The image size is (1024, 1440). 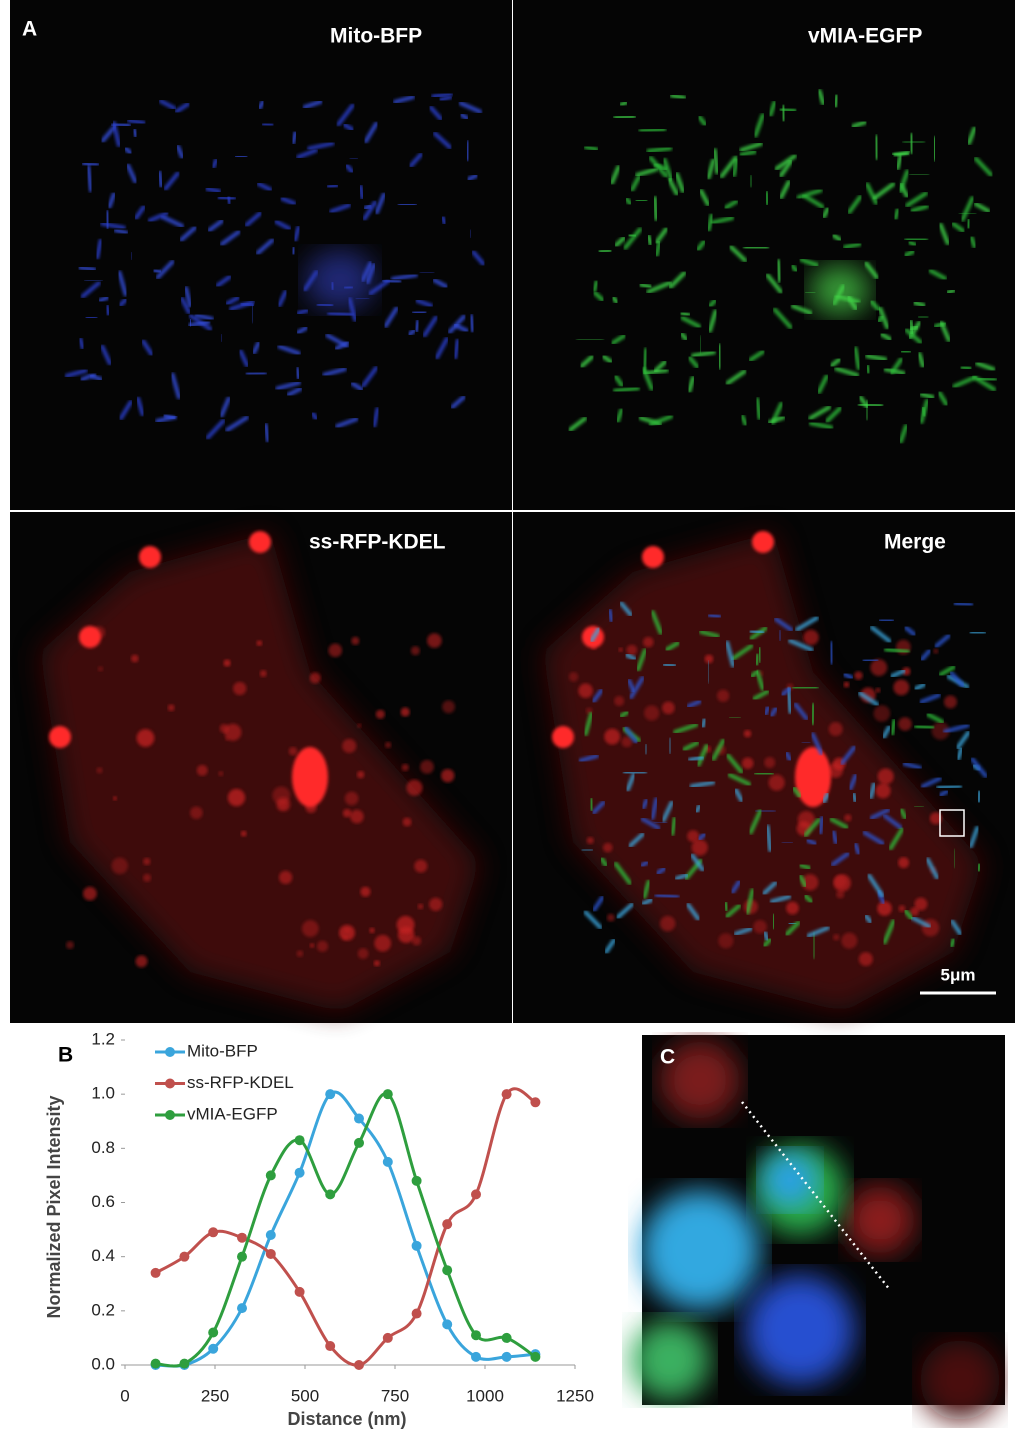 I want to click on y-tick-label: 1.0, so click(x=103, y=1093).